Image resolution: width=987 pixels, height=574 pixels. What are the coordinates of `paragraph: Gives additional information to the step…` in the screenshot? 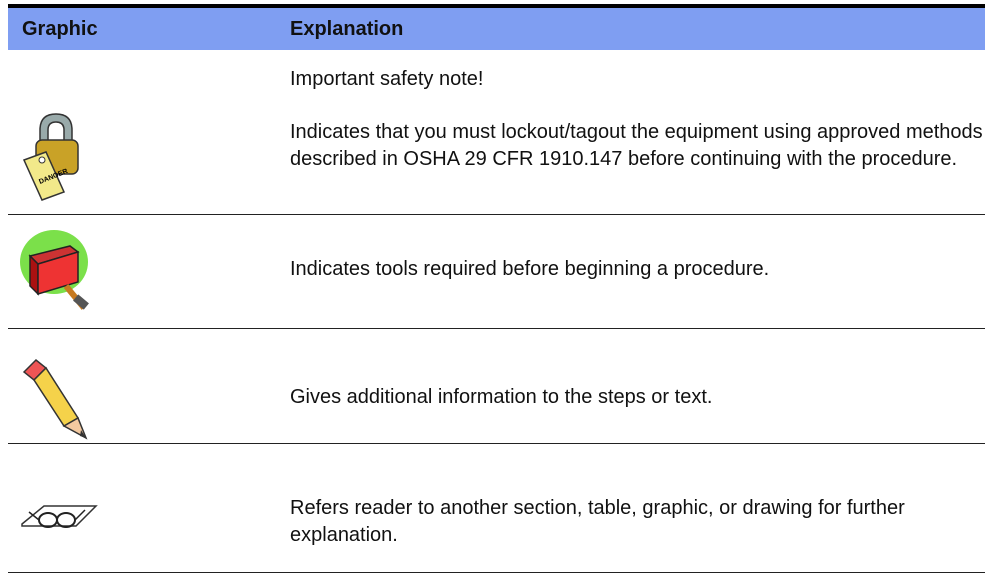 It's located at (501, 397).